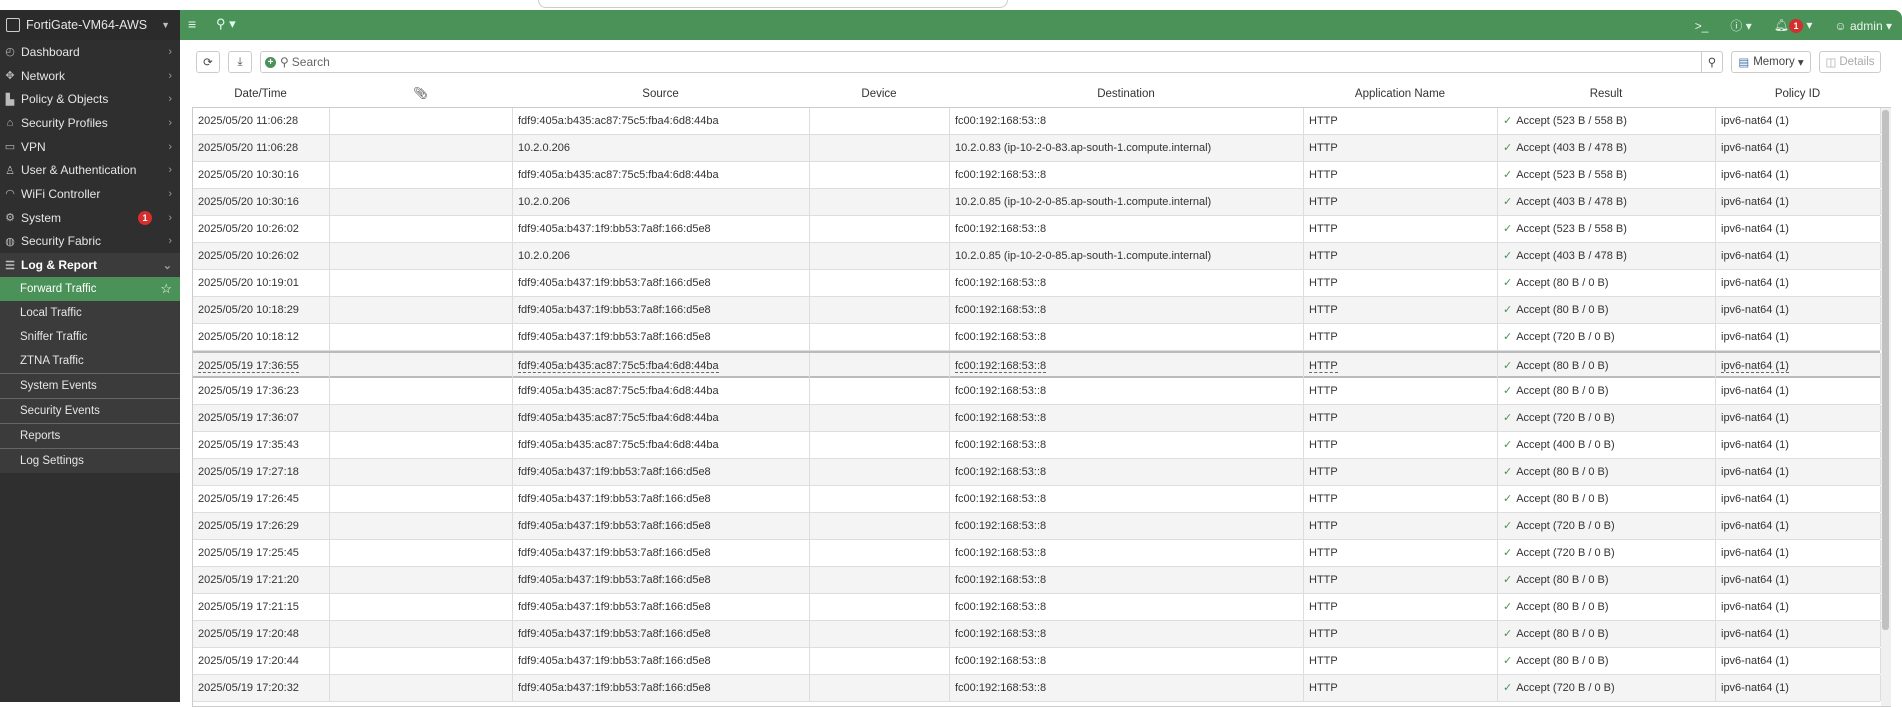 The image size is (1902, 707). Describe the element at coordinates (1863, 25) in the screenshot. I see `user-menu: ☺ admin ▾` at that location.